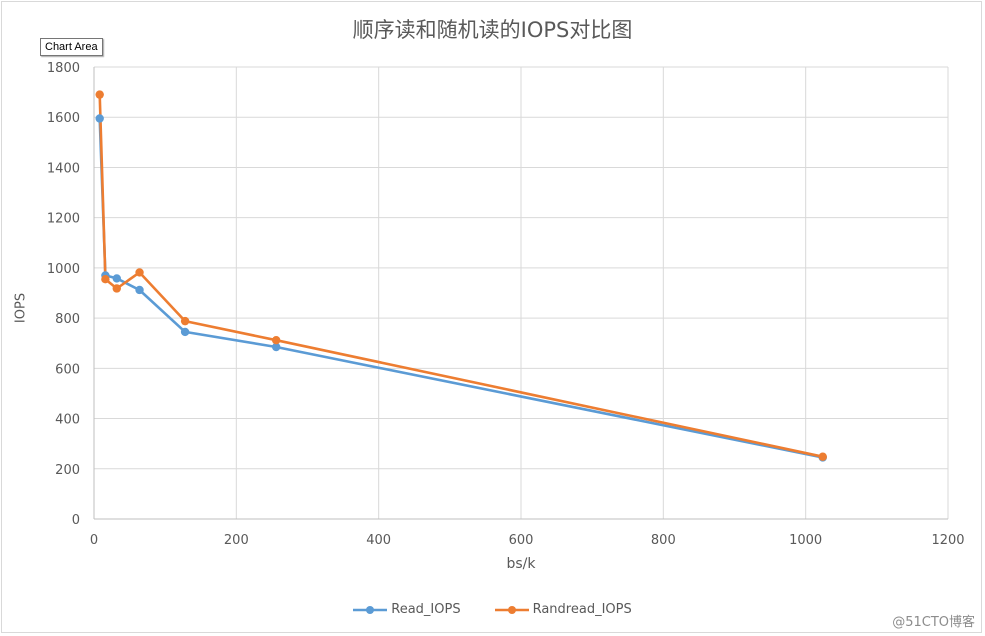  What do you see at coordinates (67, 369) in the screenshot?
I see `y-tick-label: 600` at bounding box center [67, 369].